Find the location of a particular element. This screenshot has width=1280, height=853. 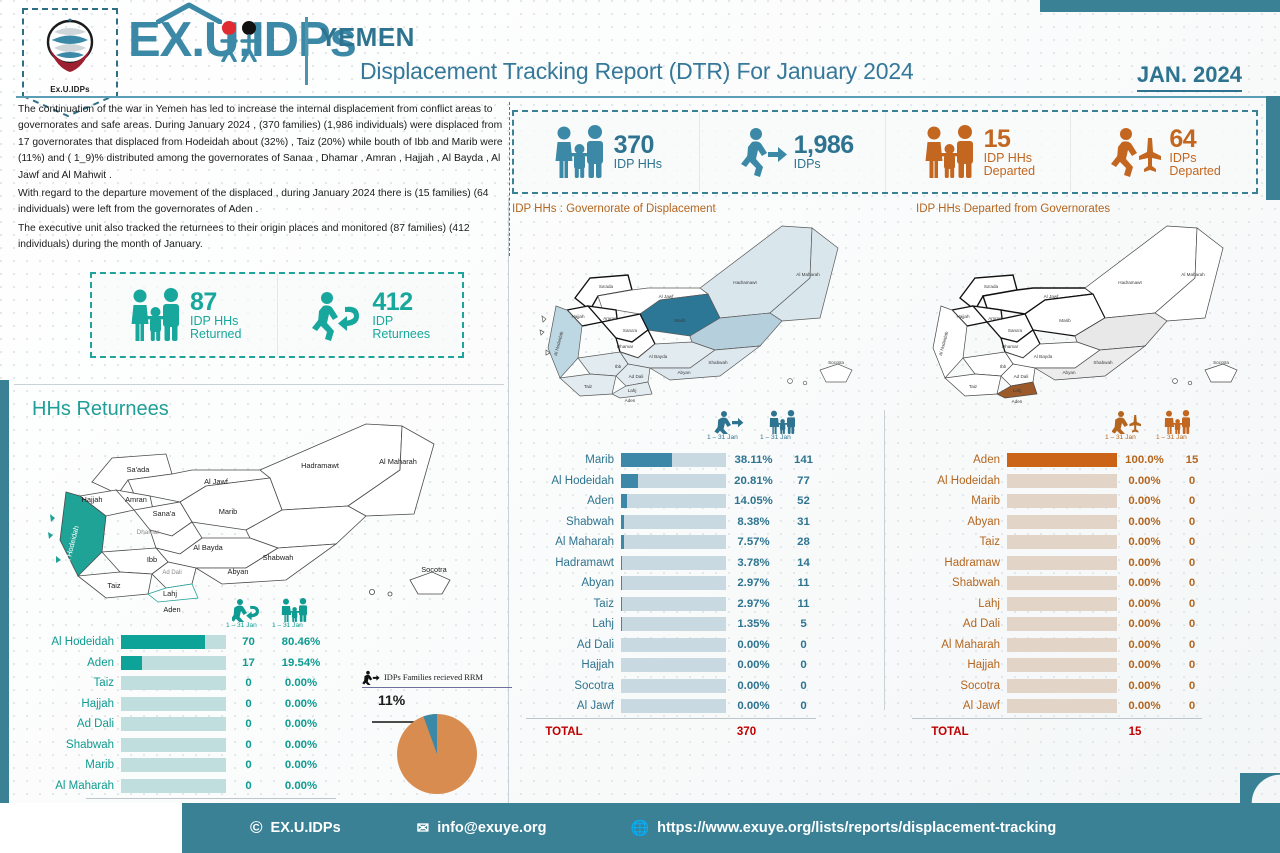

table-row: Al Hodeidah 70 80.46% is located at coordinates (179, 642).